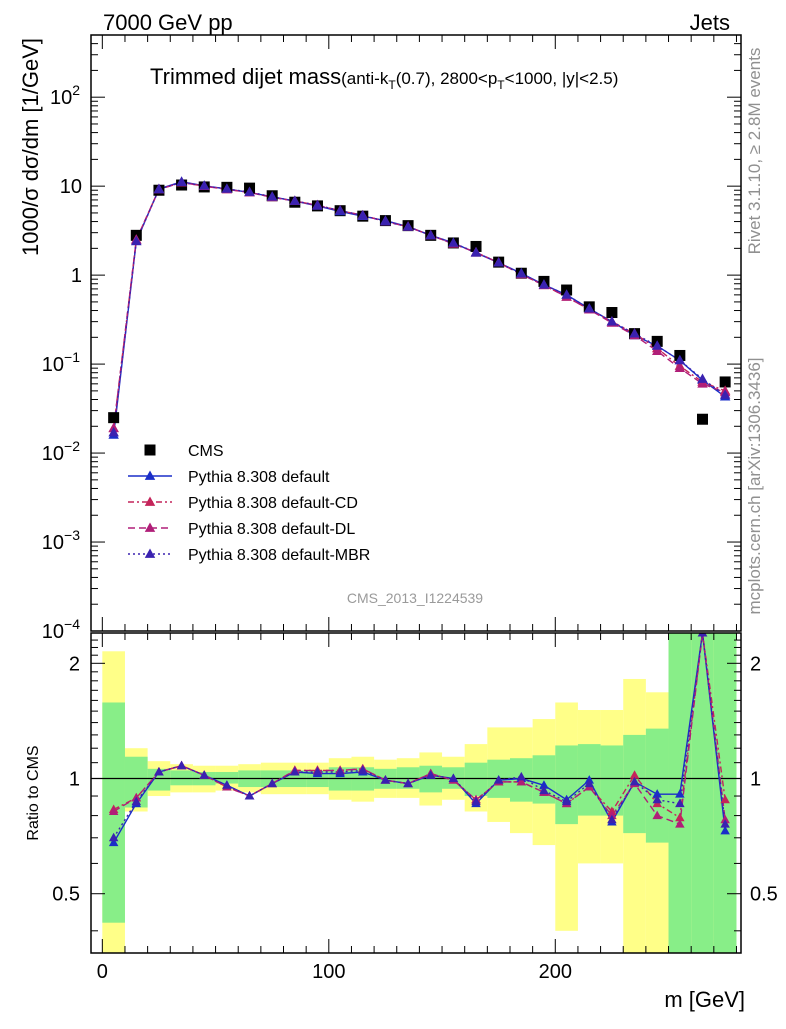  I want to click on y-tick-label-exponent: −1, so click(72, 357).